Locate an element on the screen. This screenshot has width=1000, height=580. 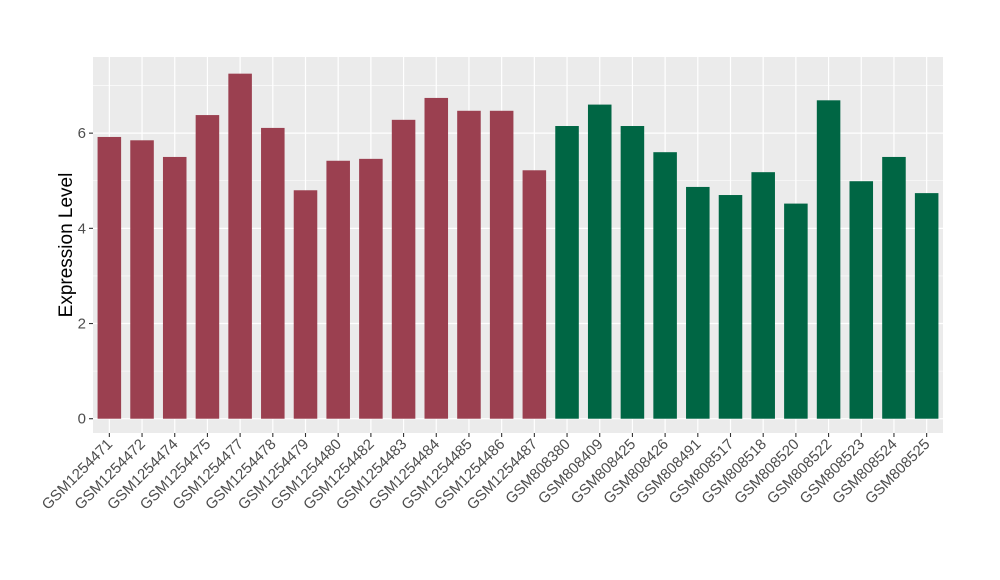
y-tick-label: 4 is located at coordinates (82, 228).